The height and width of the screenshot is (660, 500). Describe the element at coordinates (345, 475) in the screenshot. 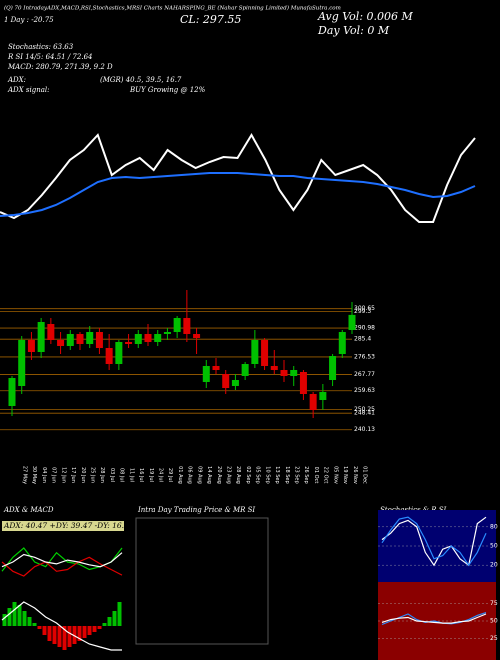

I see `x-tick-label: 19 Nov` at that location.